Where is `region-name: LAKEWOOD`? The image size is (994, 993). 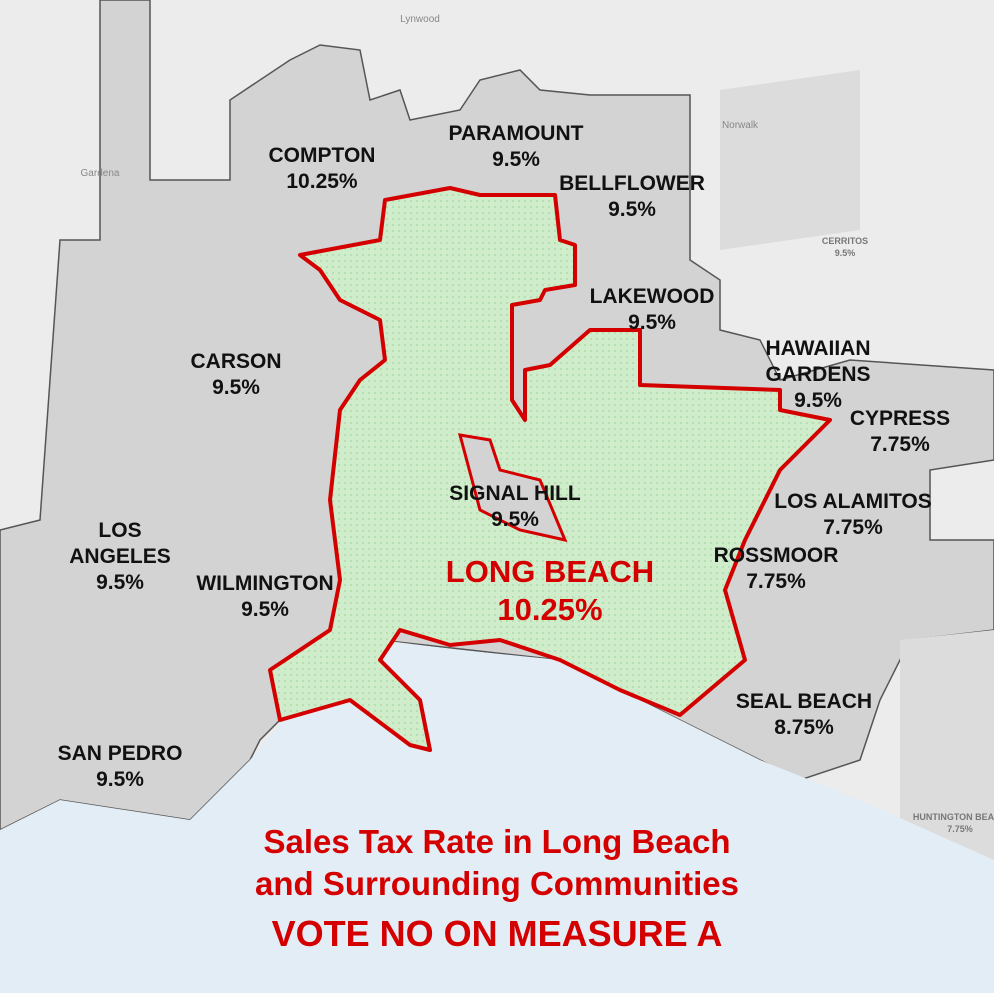
region-name: LAKEWOOD is located at coordinates (652, 296).